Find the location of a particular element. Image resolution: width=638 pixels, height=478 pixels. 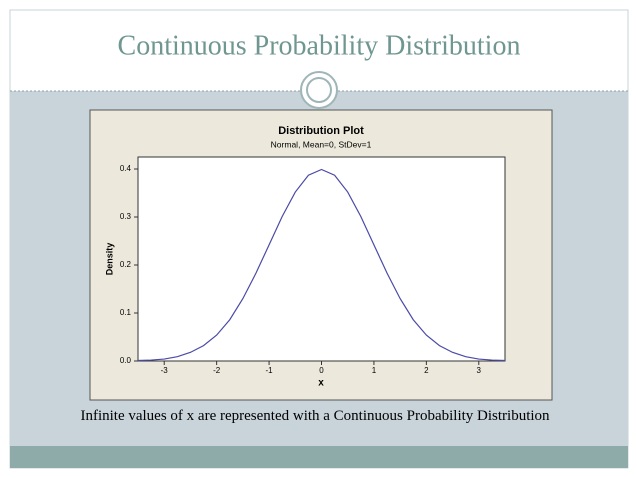

y-tick-label: 0.1 is located at coordinates (126, 312).